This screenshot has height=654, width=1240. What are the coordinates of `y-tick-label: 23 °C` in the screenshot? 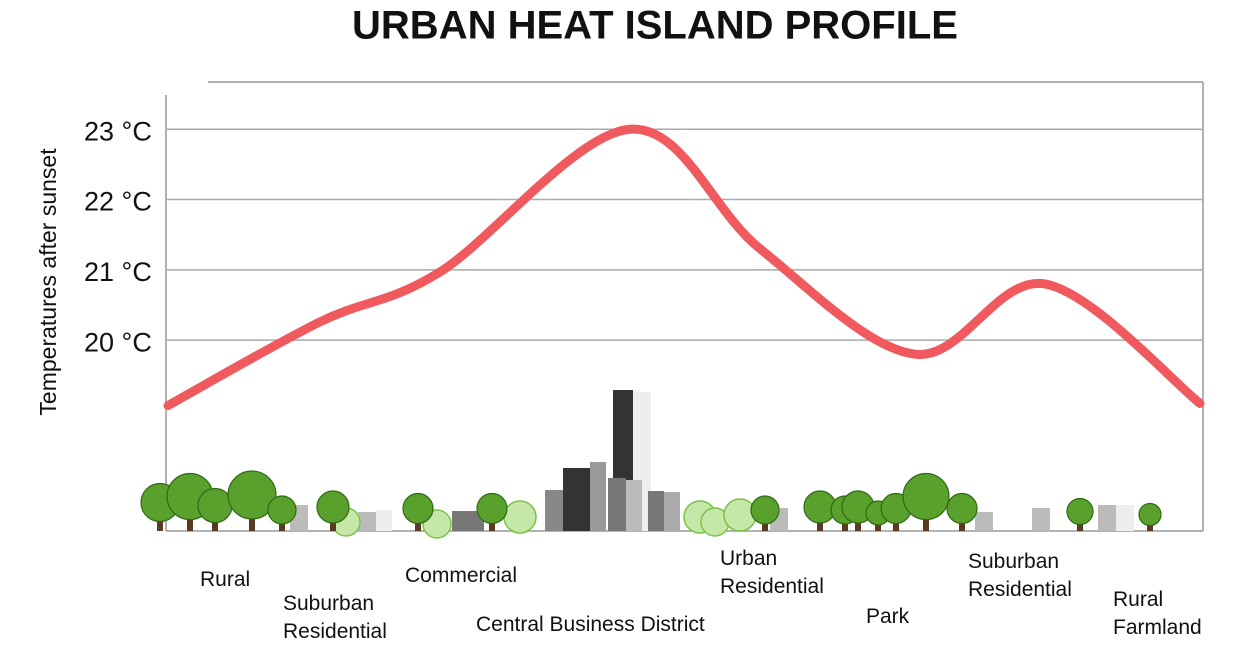 It's located at (118, 131).